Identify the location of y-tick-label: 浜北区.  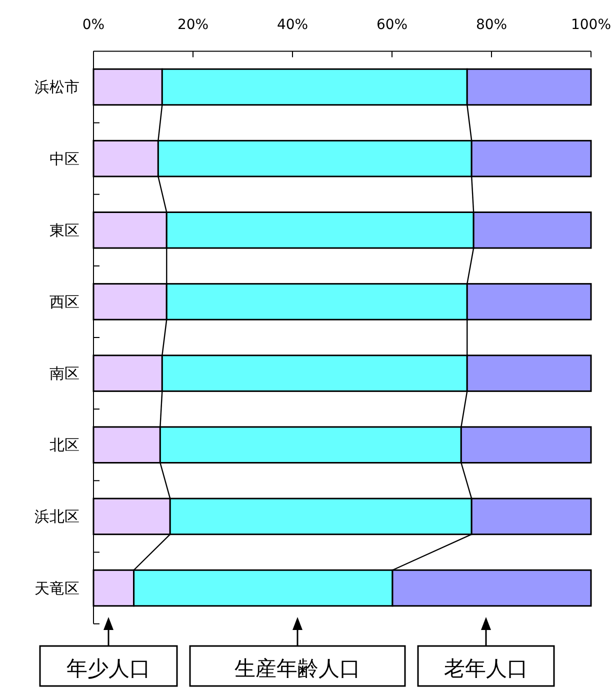
(57, 517).